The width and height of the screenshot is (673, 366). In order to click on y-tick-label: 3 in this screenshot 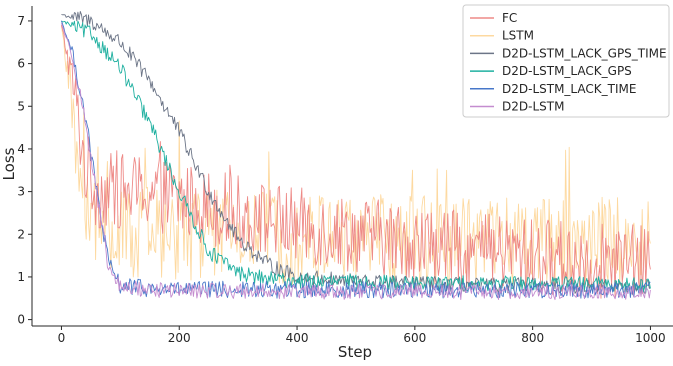, I will do `click(21, 192)`.